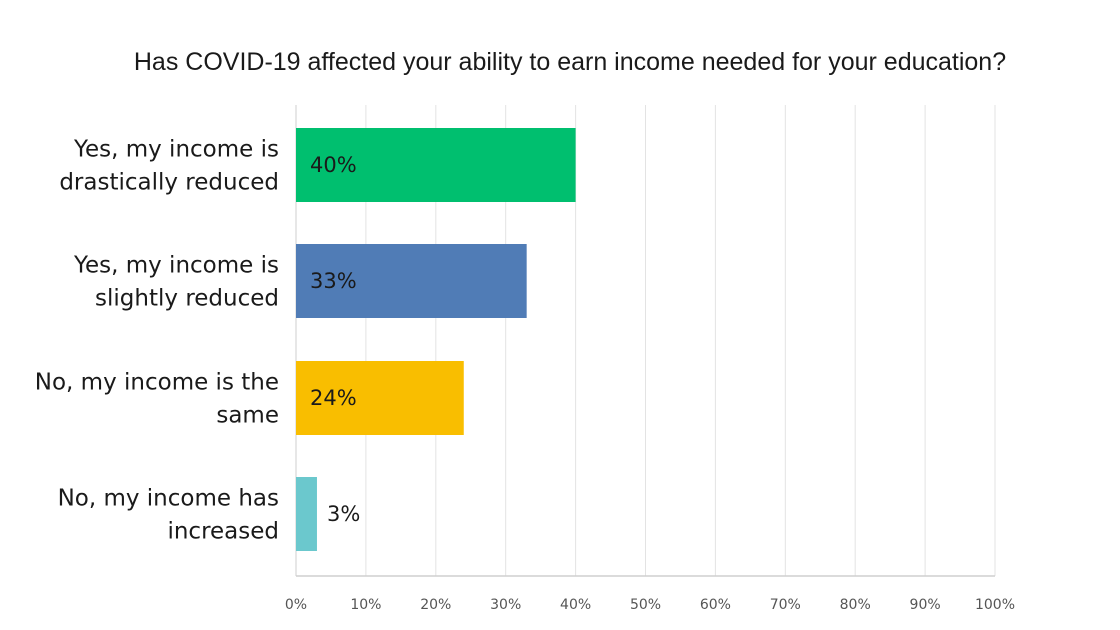 This screenshot has height=630, width=1120. What do you see at coordinates (168, 499) in the screenshot?
I see `category-label: No, my income has` at bounding box center [168, 499].